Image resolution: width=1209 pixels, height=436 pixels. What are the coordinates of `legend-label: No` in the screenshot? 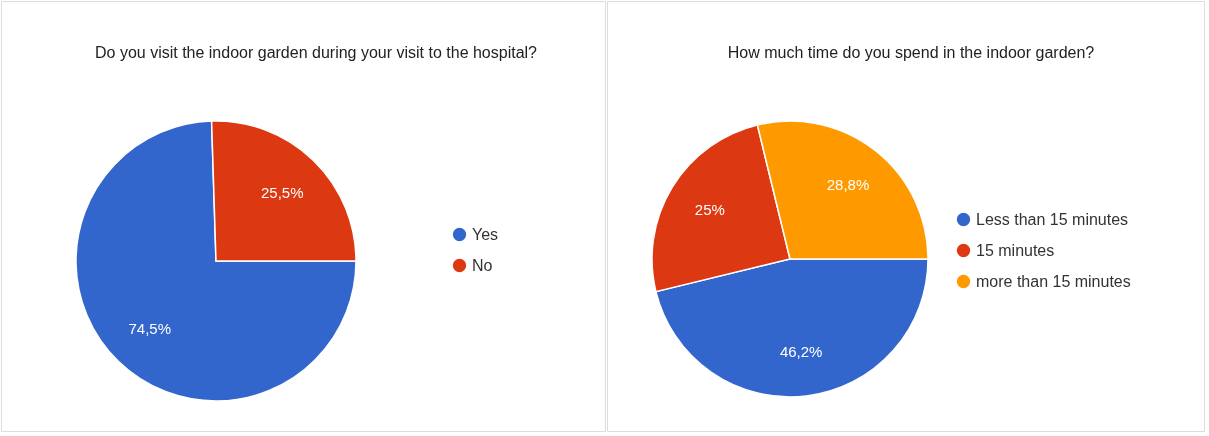 It's located at (482, 265).